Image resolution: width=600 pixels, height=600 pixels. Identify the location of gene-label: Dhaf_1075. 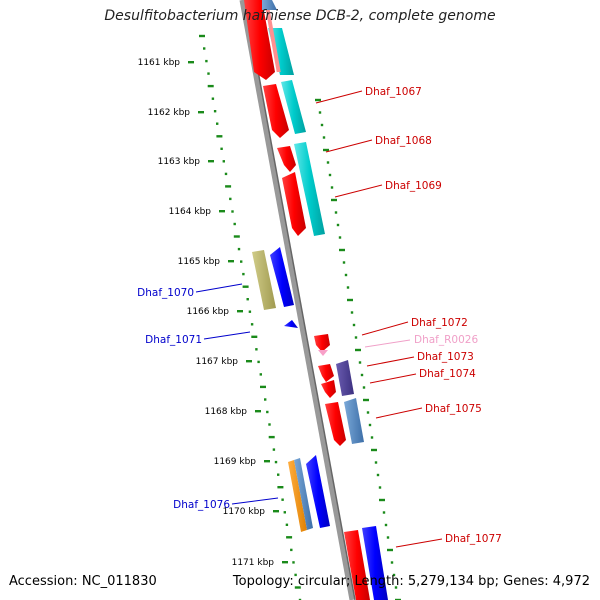
(453, 409).